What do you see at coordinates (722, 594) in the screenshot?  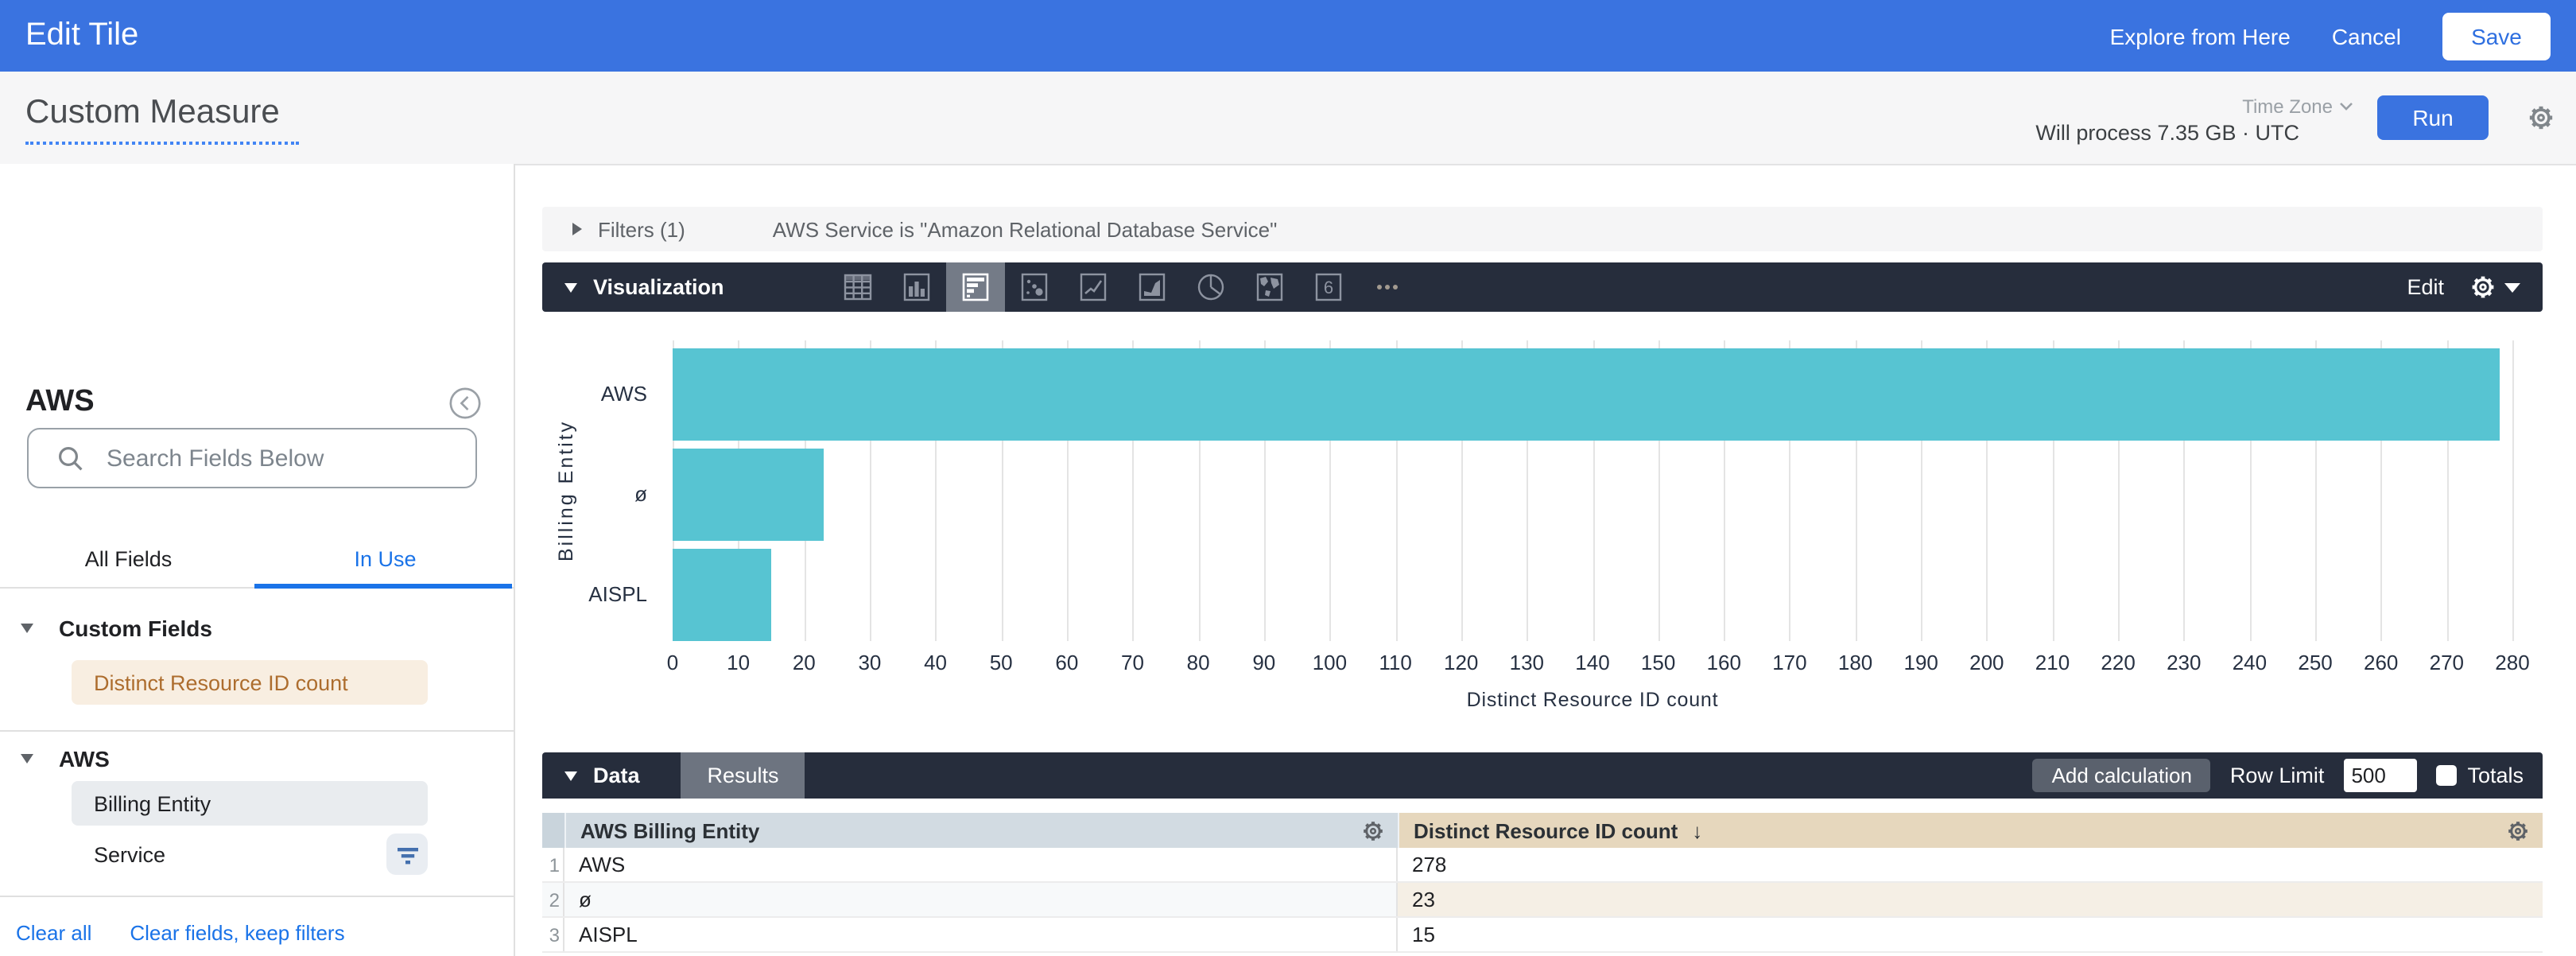 I see `bar-AISPL` at bounding box center [722, 594].